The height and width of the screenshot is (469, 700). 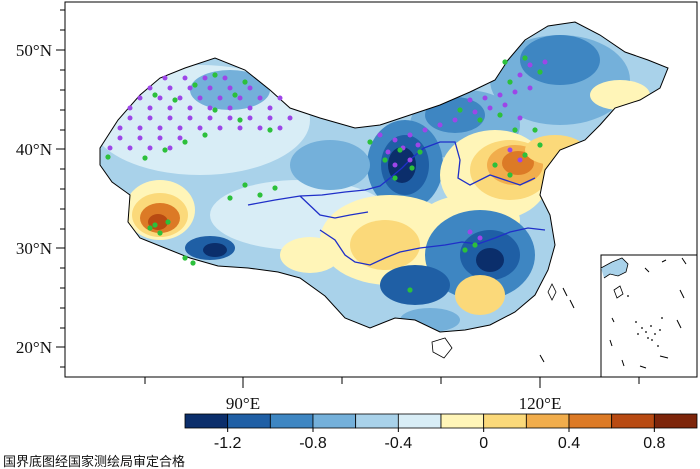 What do you see at coordinates (649, 316) in the screenshot?
I see `south-china-sea-inset` at bounding box center [649, 316].